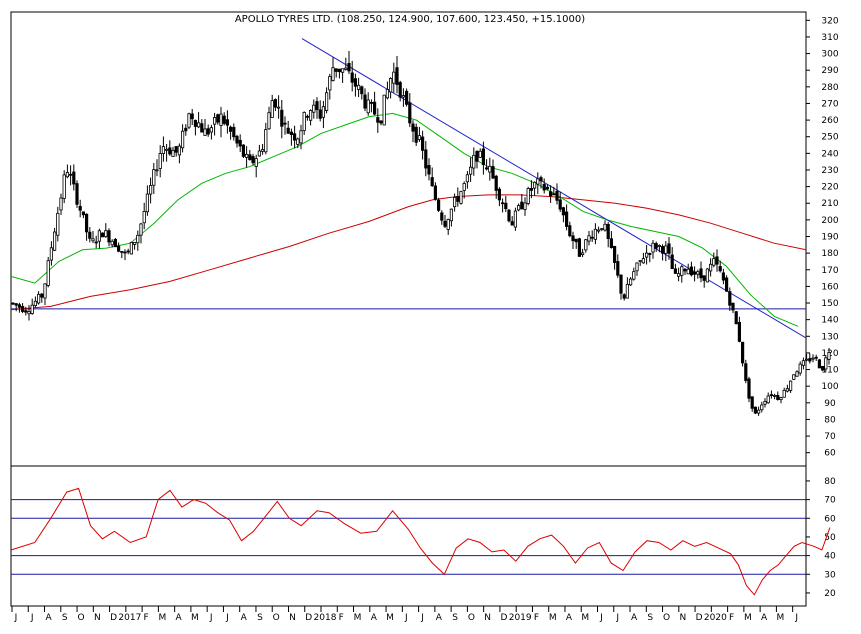 The image size is (861, 634). I want to click on time-tick-label: D, so click(113, 618).